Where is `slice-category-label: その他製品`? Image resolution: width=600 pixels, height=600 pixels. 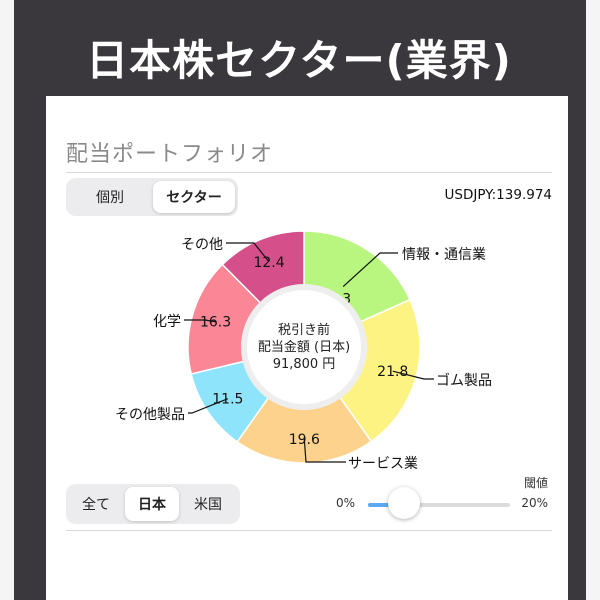 slice-category-label: その他製品 is located at coordinates (150, 415).